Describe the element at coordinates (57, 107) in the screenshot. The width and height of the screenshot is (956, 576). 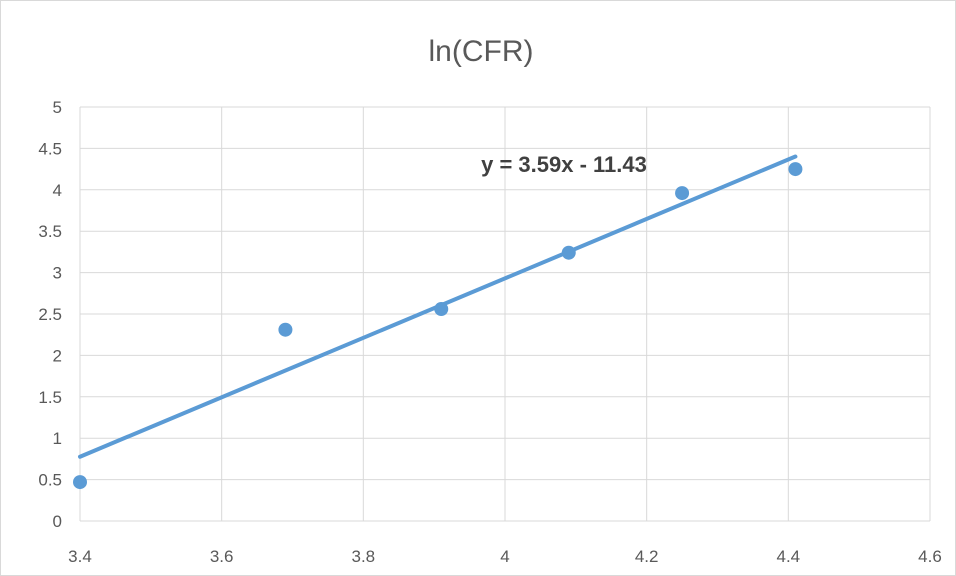
I see `y-tick-label: 5` at that location.